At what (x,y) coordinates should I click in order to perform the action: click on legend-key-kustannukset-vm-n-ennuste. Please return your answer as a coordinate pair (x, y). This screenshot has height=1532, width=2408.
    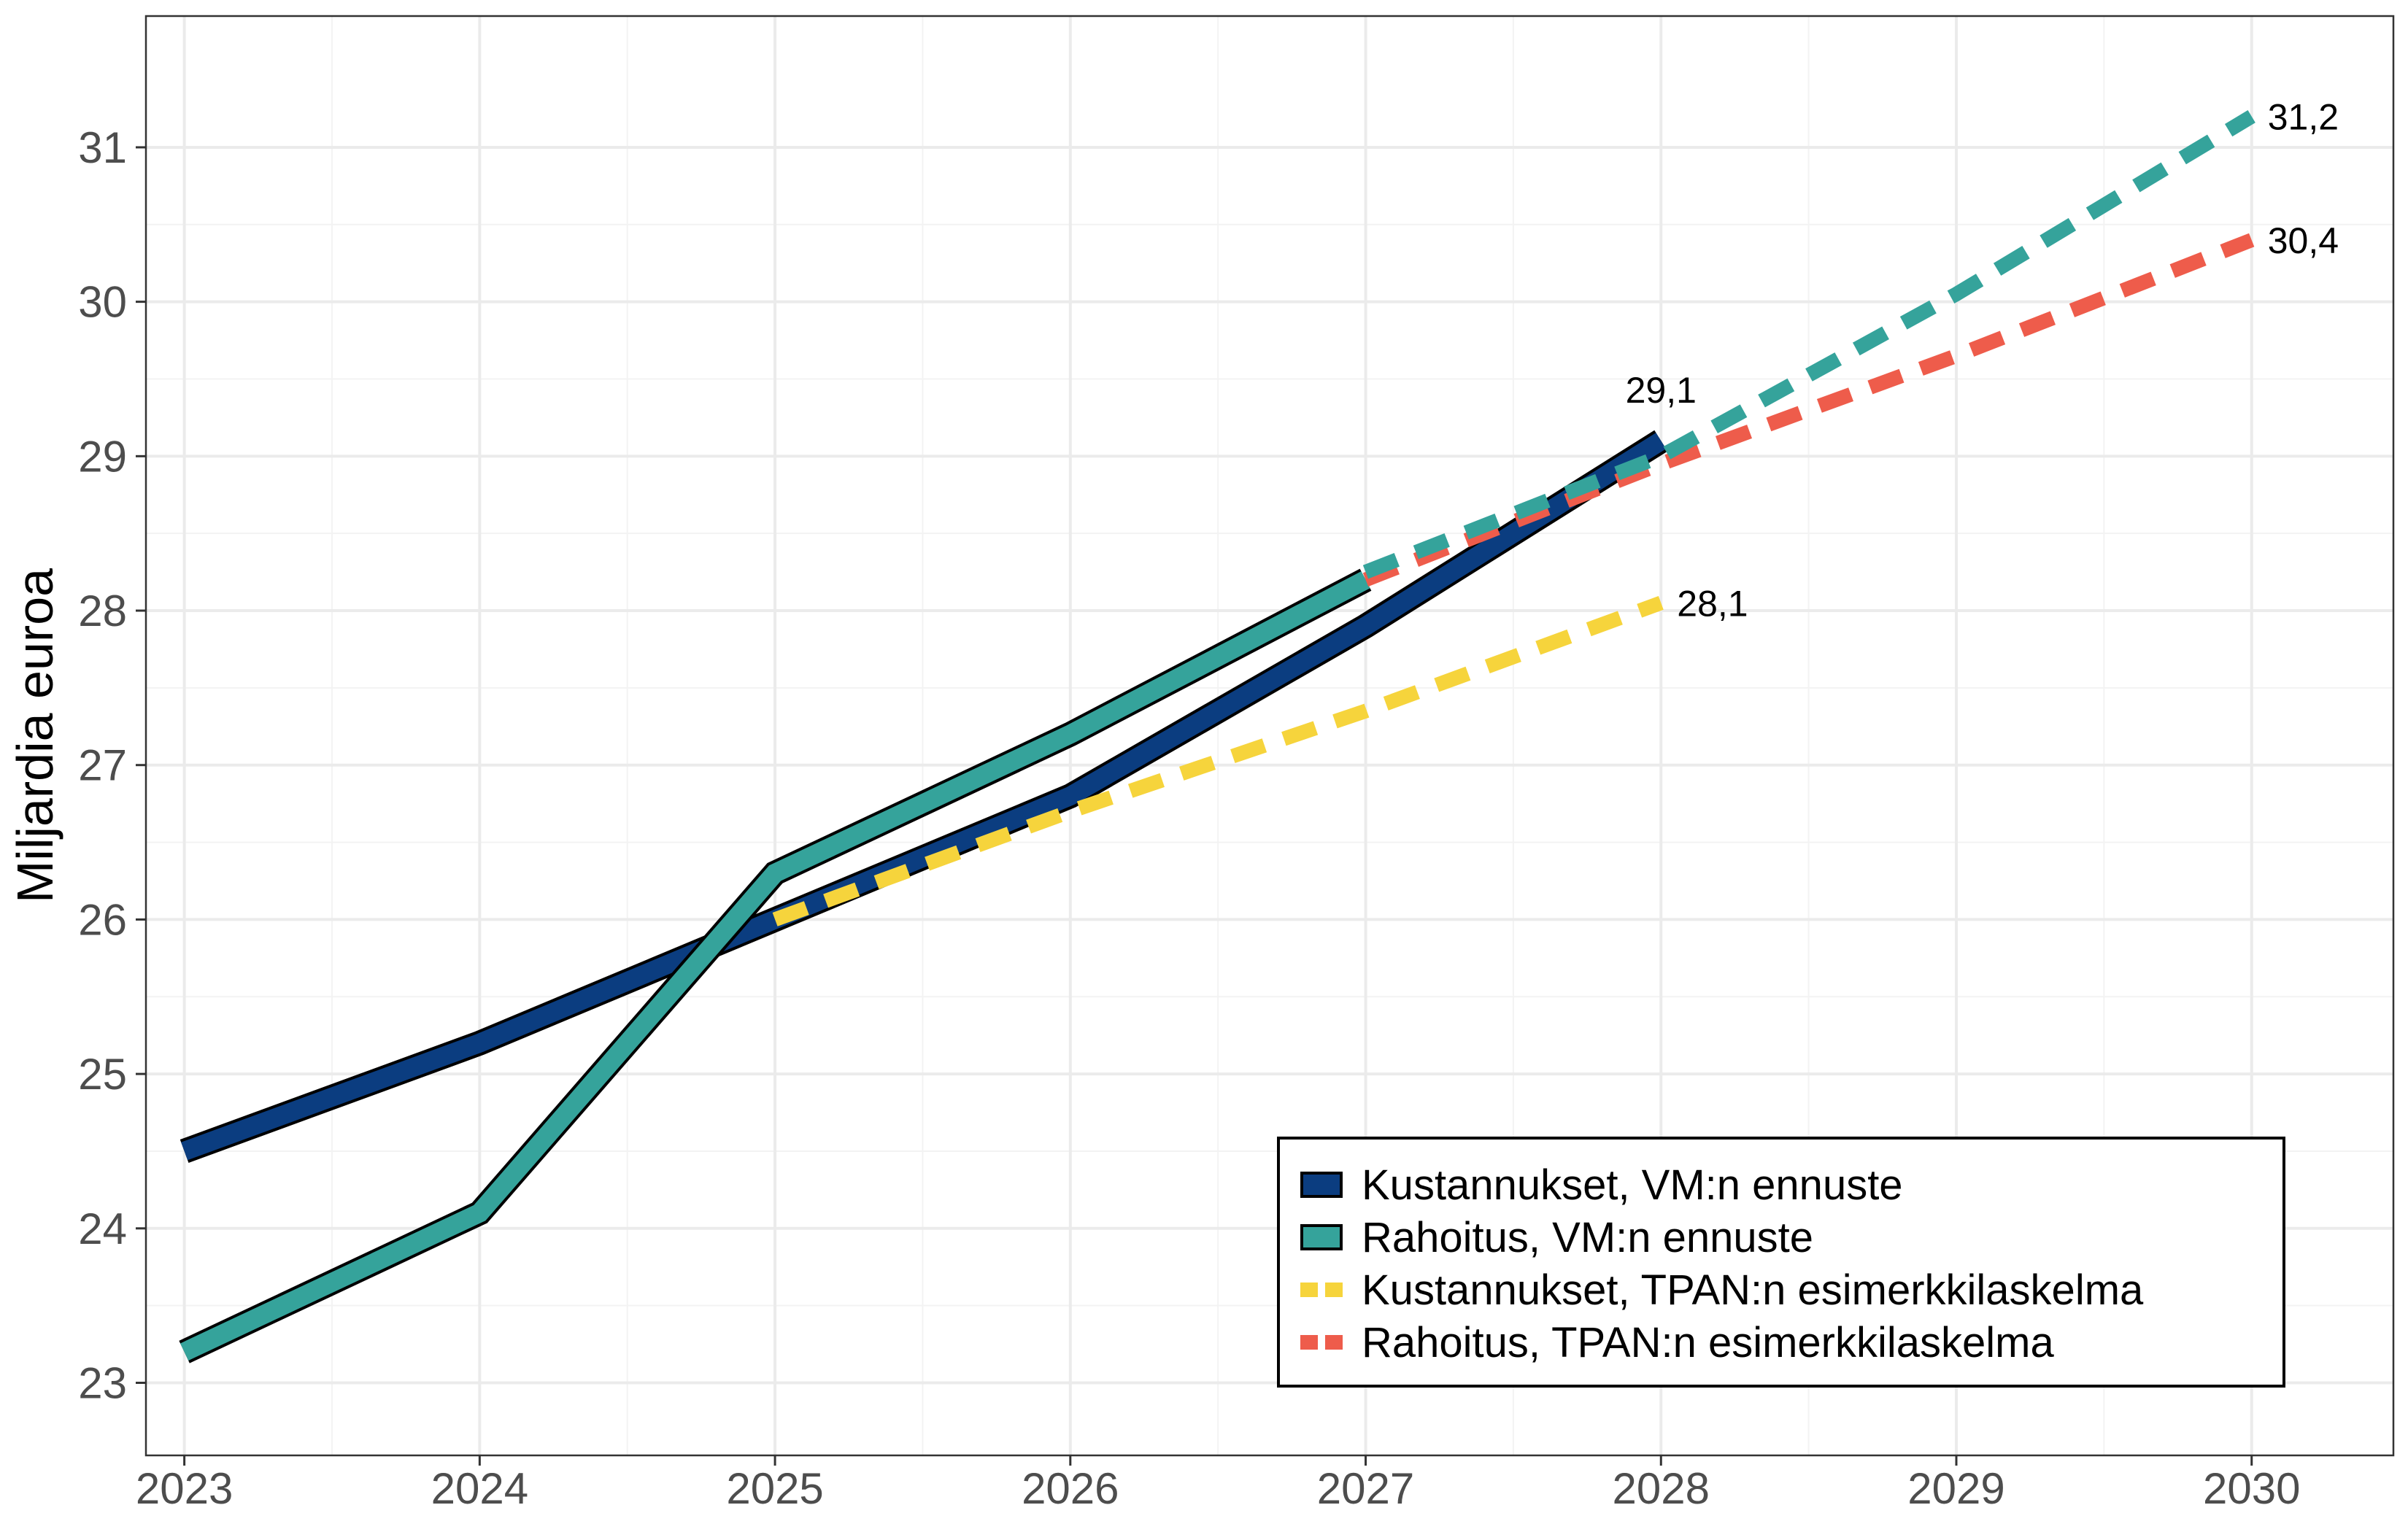
    Looking at the image, I should click on (1321, 1185).